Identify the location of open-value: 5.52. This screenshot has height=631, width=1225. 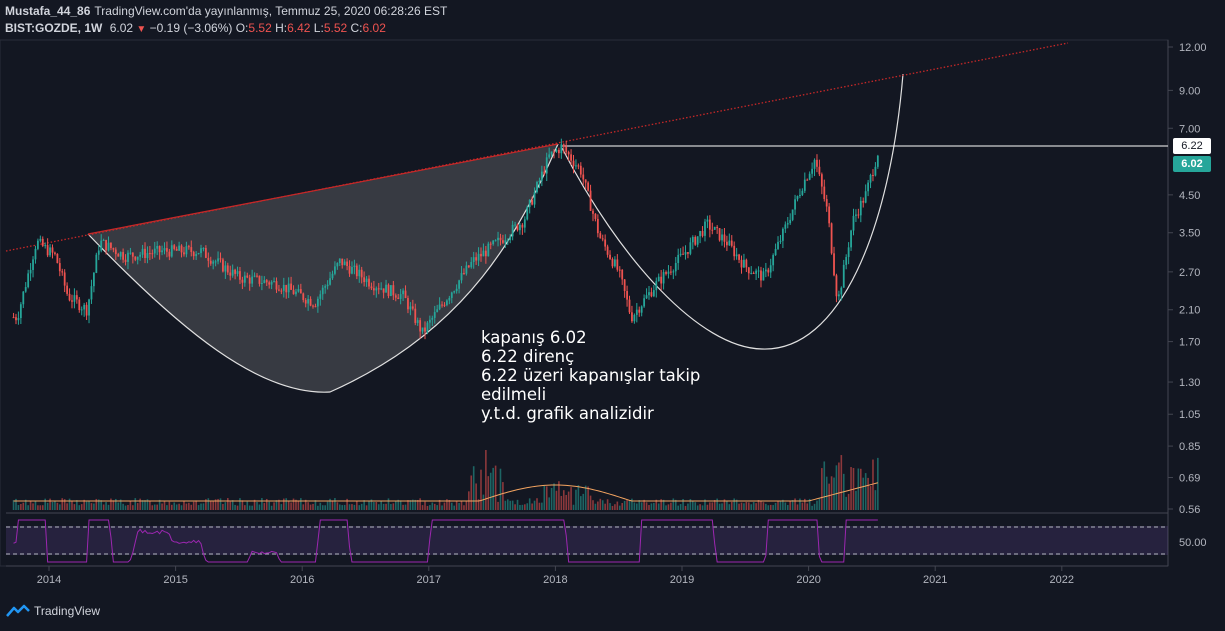
(260, 28).